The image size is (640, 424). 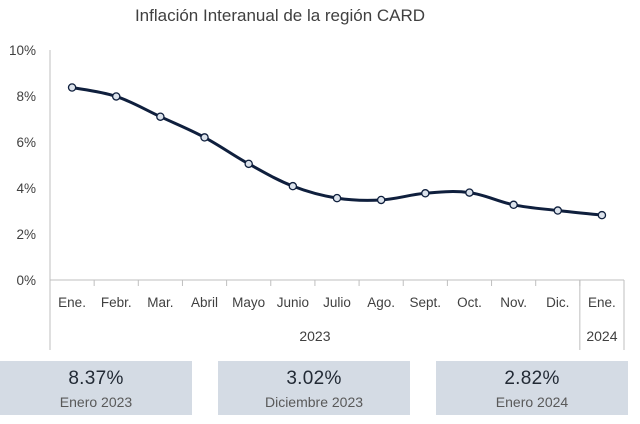 I want to click on y-tick-label: 4%, so click(x=26, y=188).